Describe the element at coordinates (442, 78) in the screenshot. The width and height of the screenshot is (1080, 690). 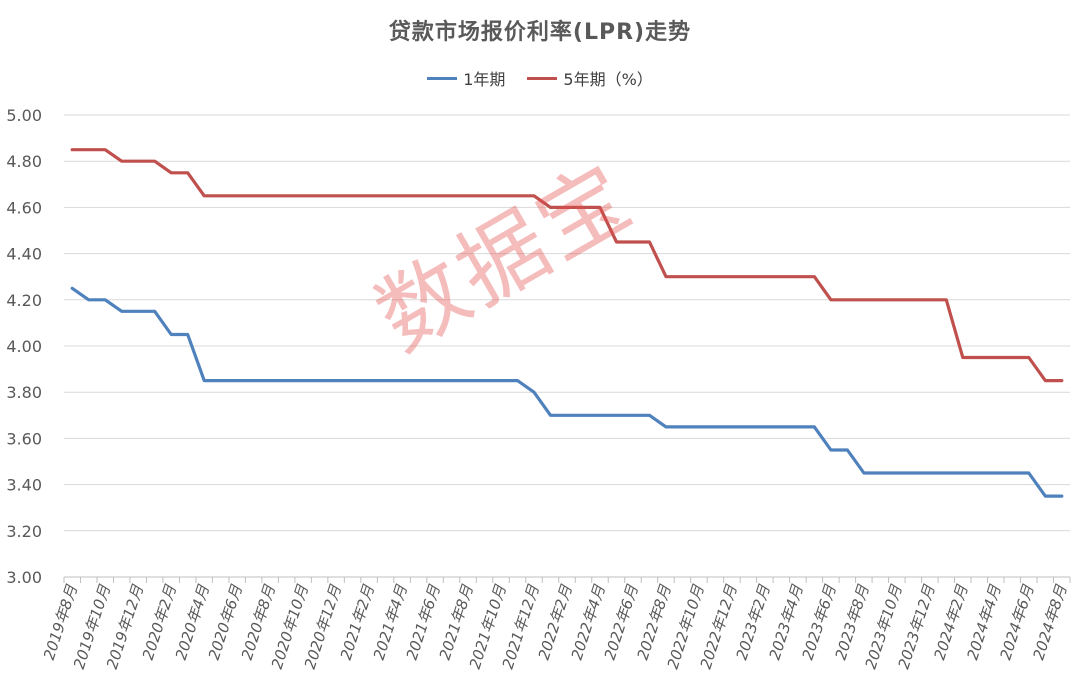
I see `legend-swatch-1y` at that location.